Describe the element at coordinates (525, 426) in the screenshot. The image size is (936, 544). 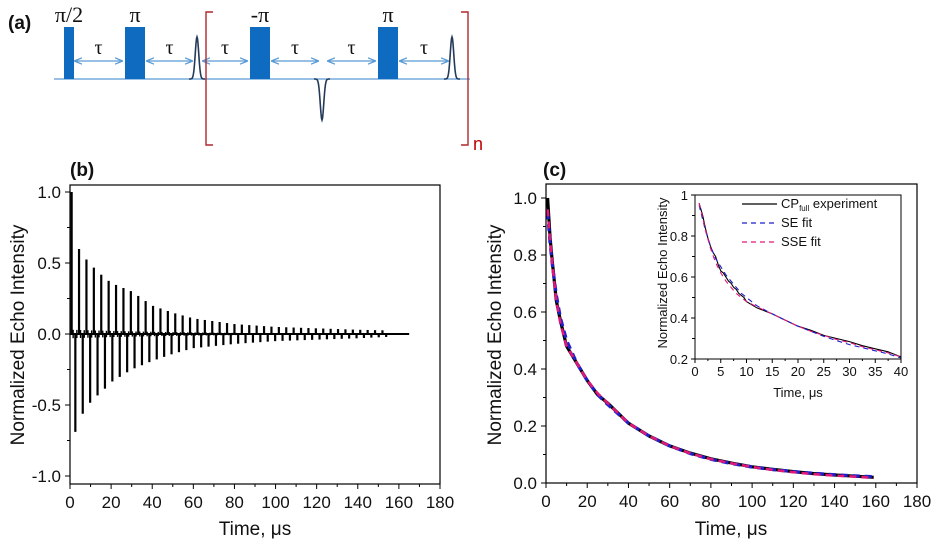
I see `y-tick-label: 0.2` at that location.